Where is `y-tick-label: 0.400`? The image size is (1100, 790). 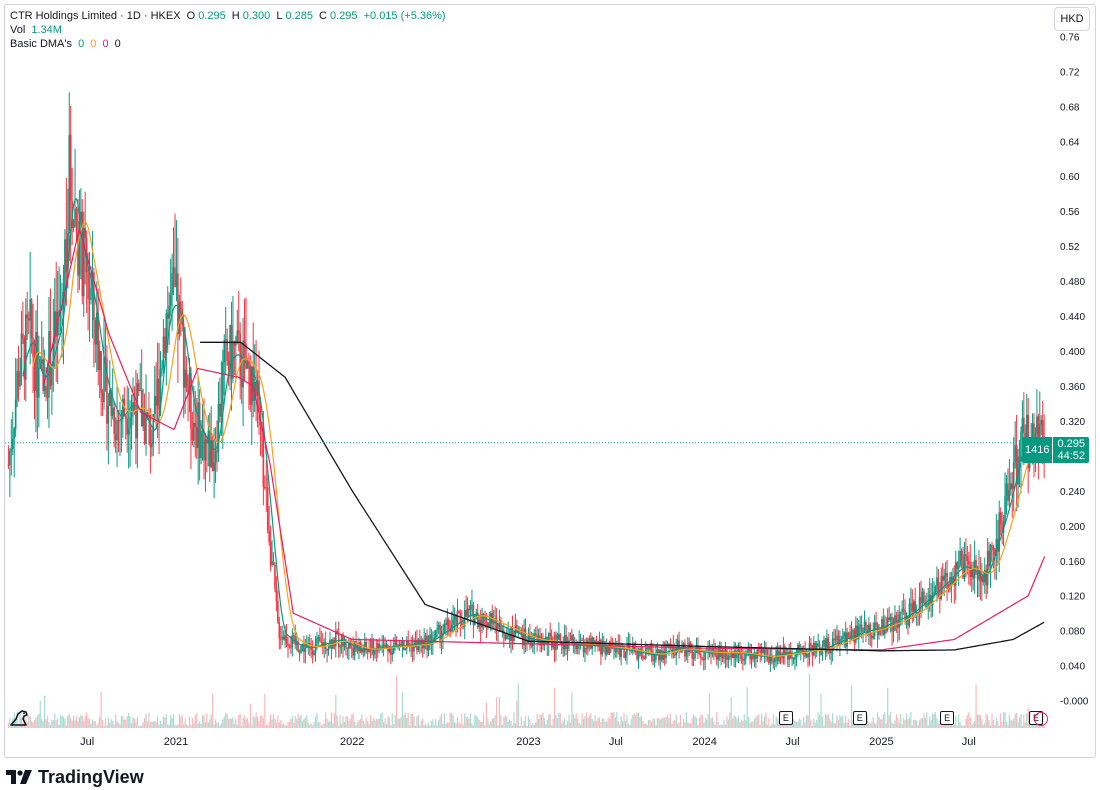 y-tick-label: 0.400 is located at coordinates (1072, 352).